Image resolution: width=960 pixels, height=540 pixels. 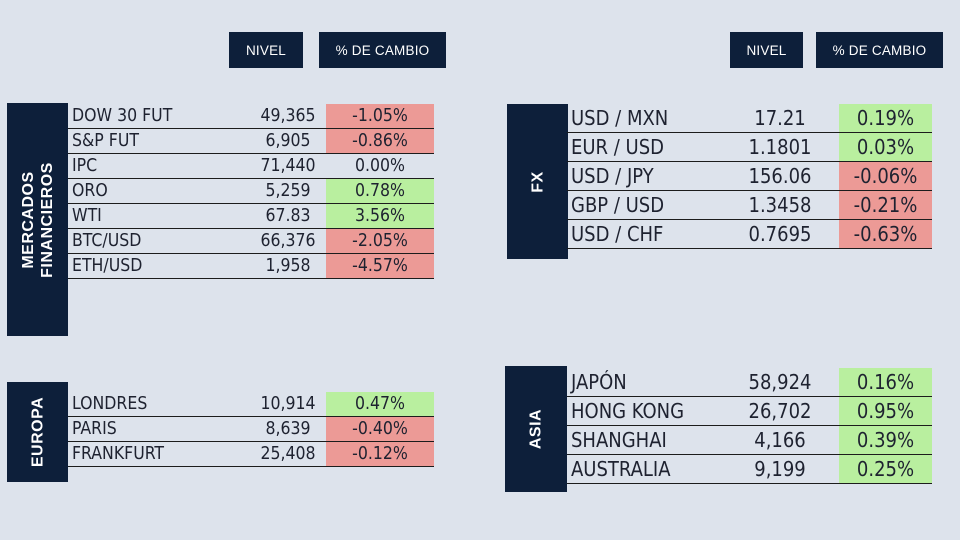 What do you see at coordinates (619, 440) in the screenshot?
I see `asia-row-name: SHANGHAI` at bounding box center [619, 440].